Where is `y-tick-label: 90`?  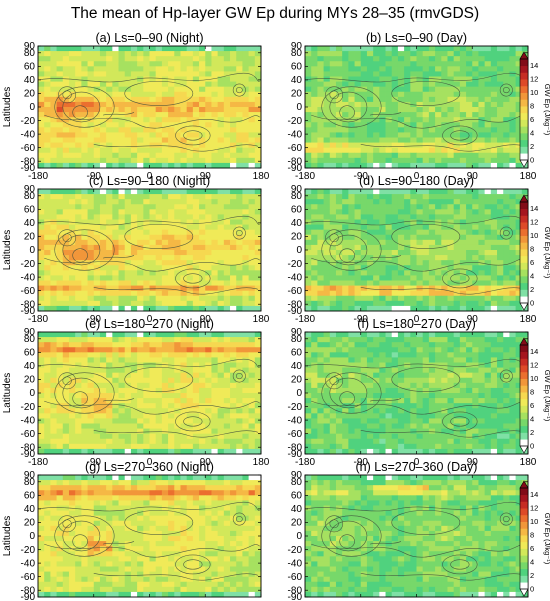
y-tick-label: 90 is located at coordinates (297, 46).